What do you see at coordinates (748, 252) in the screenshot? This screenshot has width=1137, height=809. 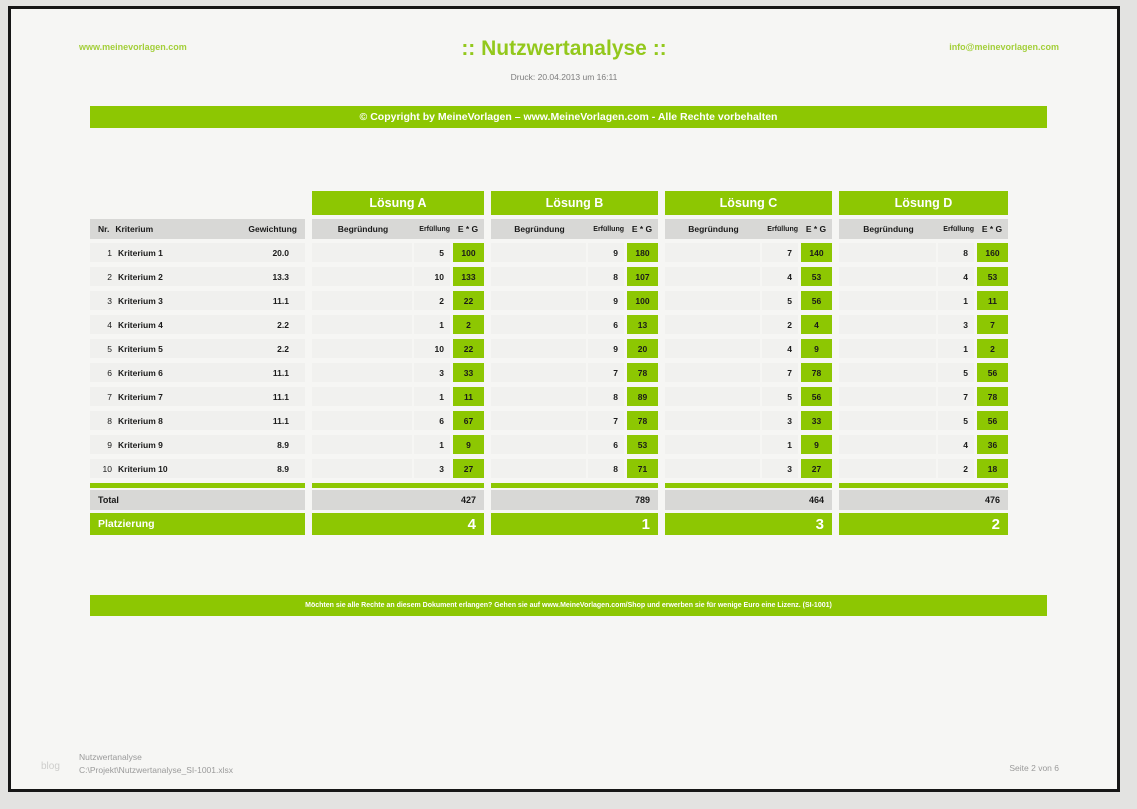 I see `solution-row: 7 140` at bounding box center [748, 252].